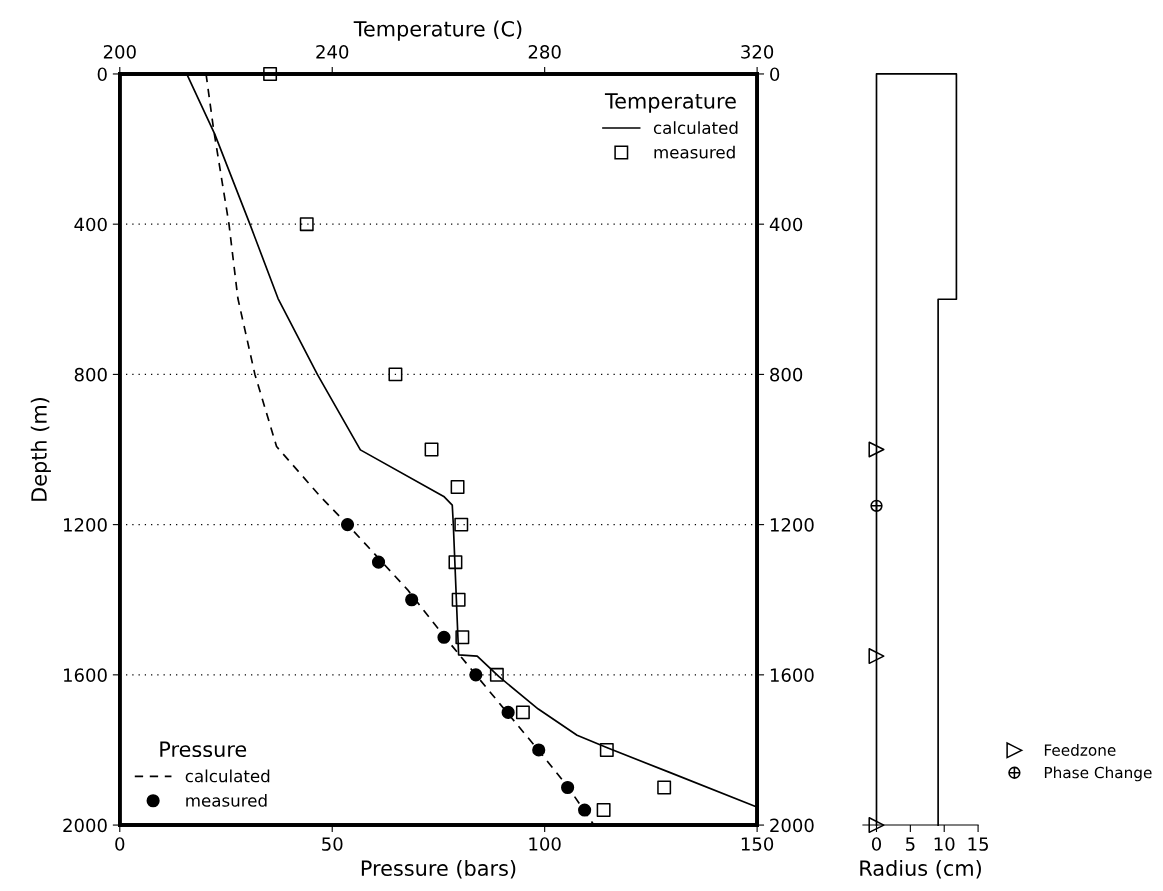 This screenshot has height=891, width=1163. What do you see at coordinates (332, 844) in the screenshot?
I see `x-tick-label: 50` at bounding box center [332, 844].